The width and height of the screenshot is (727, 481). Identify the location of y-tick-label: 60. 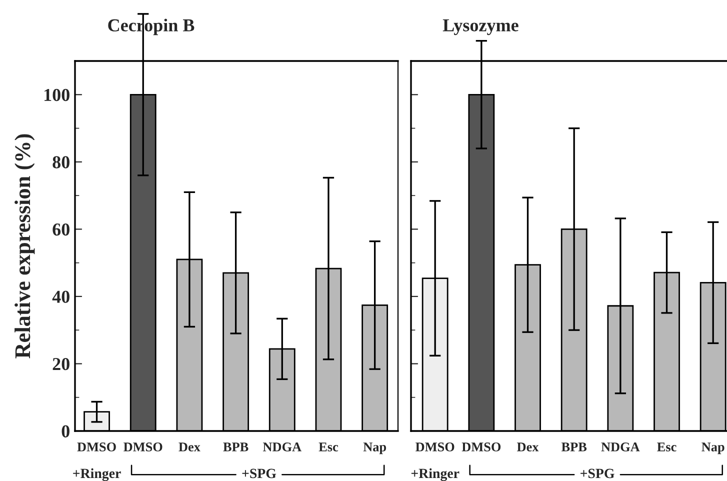
(61, 229).